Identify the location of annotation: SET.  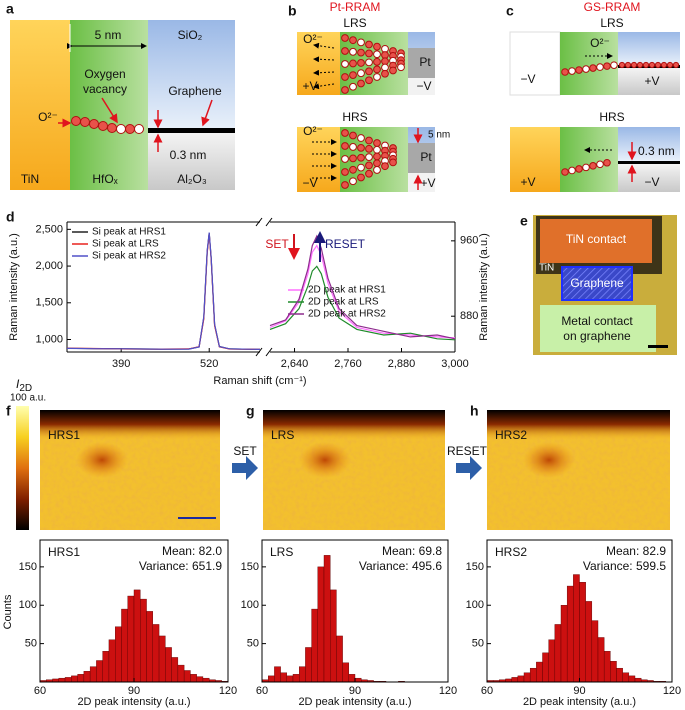
(277, 244).